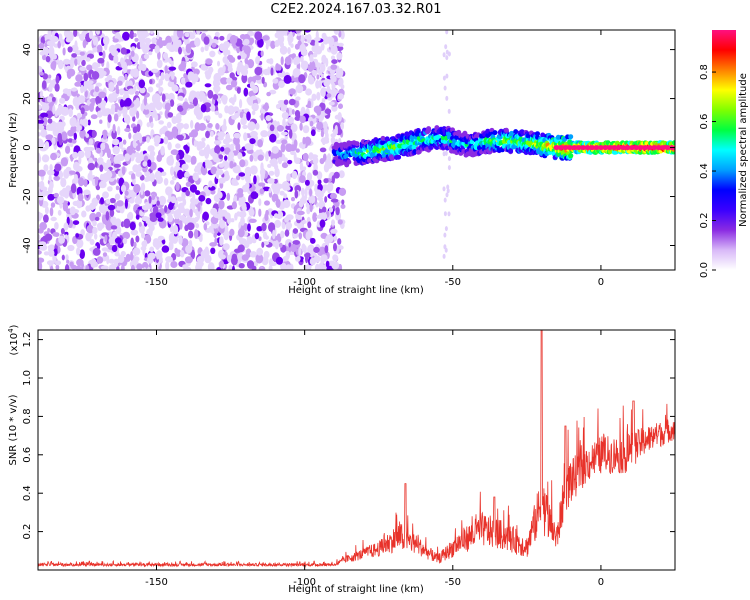 This screenshot has width=750, height=600. I want to click on snr-x-tick-label: -50, so click(453, 582).